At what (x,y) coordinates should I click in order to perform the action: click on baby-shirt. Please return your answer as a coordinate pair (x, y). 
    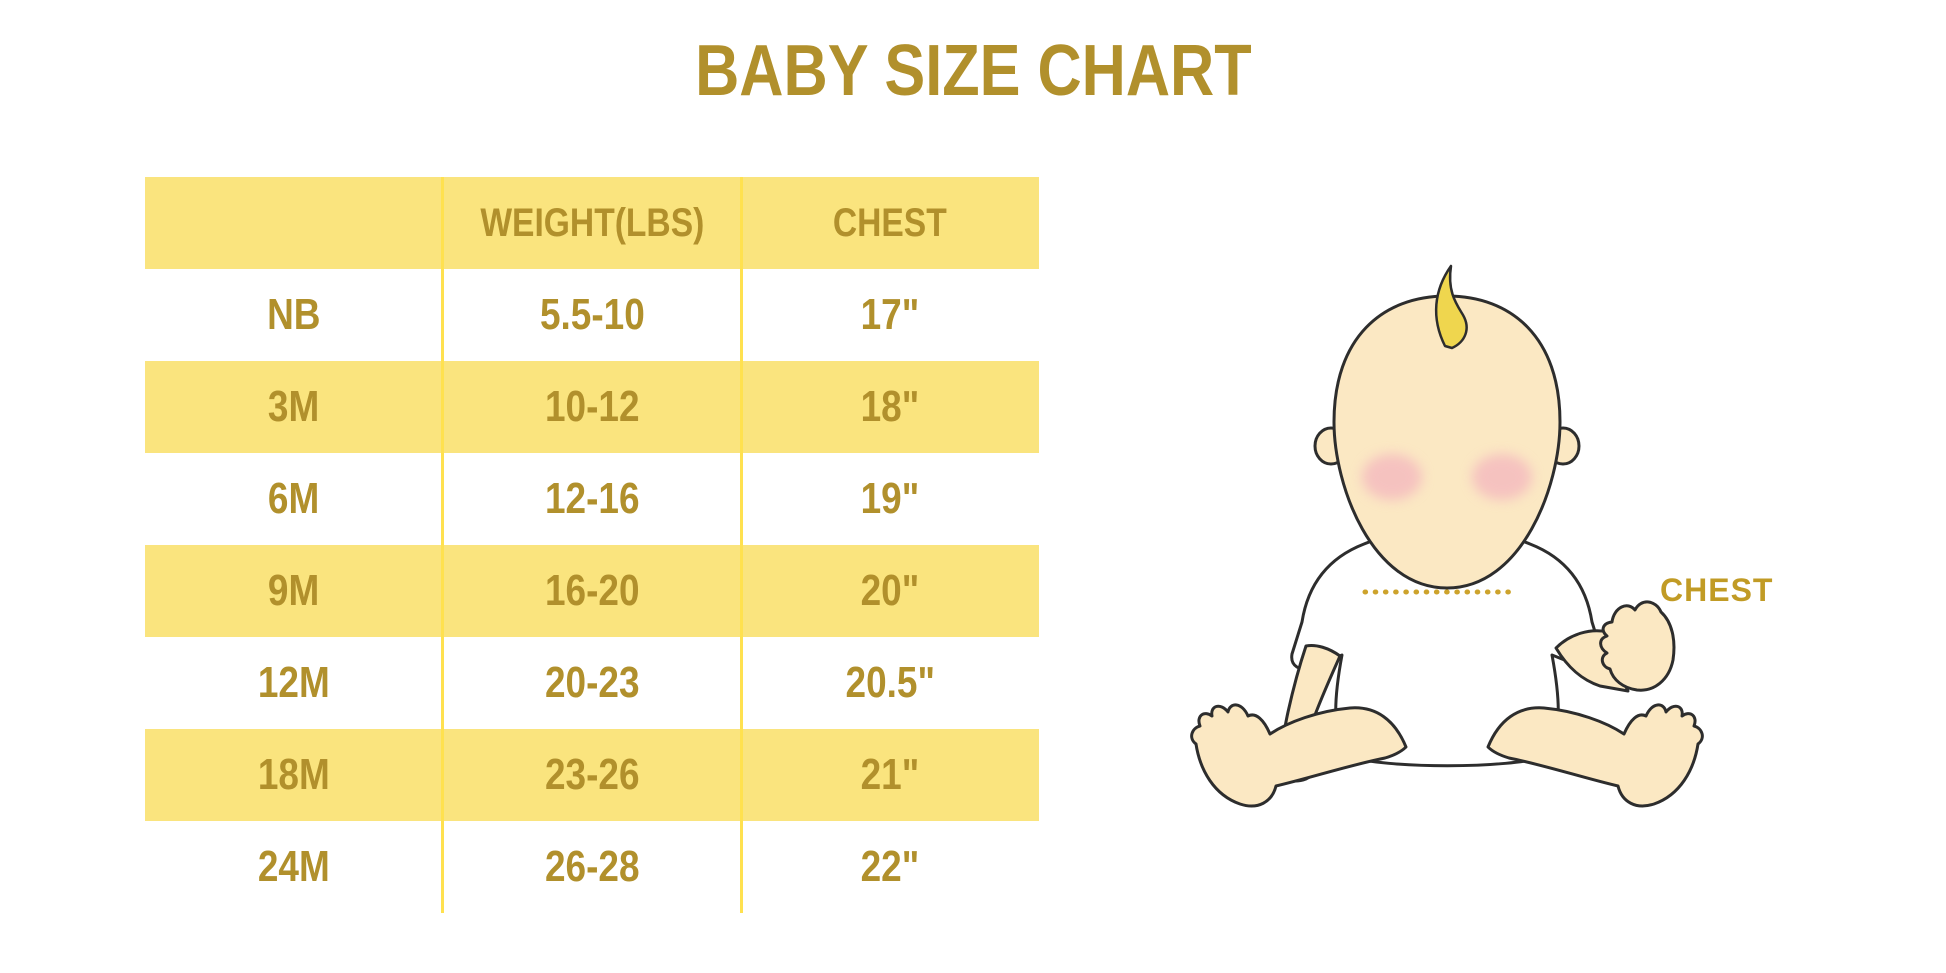
    Looking at the image, I should click on (1447, 648).